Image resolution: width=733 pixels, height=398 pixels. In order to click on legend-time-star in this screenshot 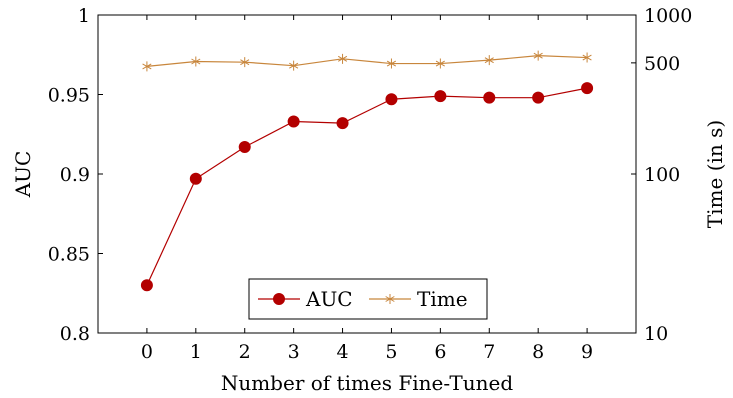, I will do `click(390, 299)`.